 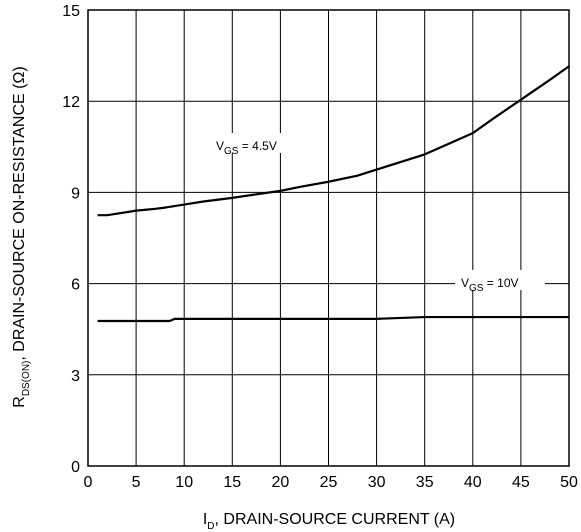 What do you see at coordinates (335, 519) in the screenshot?
I see `x-axis-title-rest: , DRAIN-SOURCE CURRENT (A)` at bounding box center [335, 519].